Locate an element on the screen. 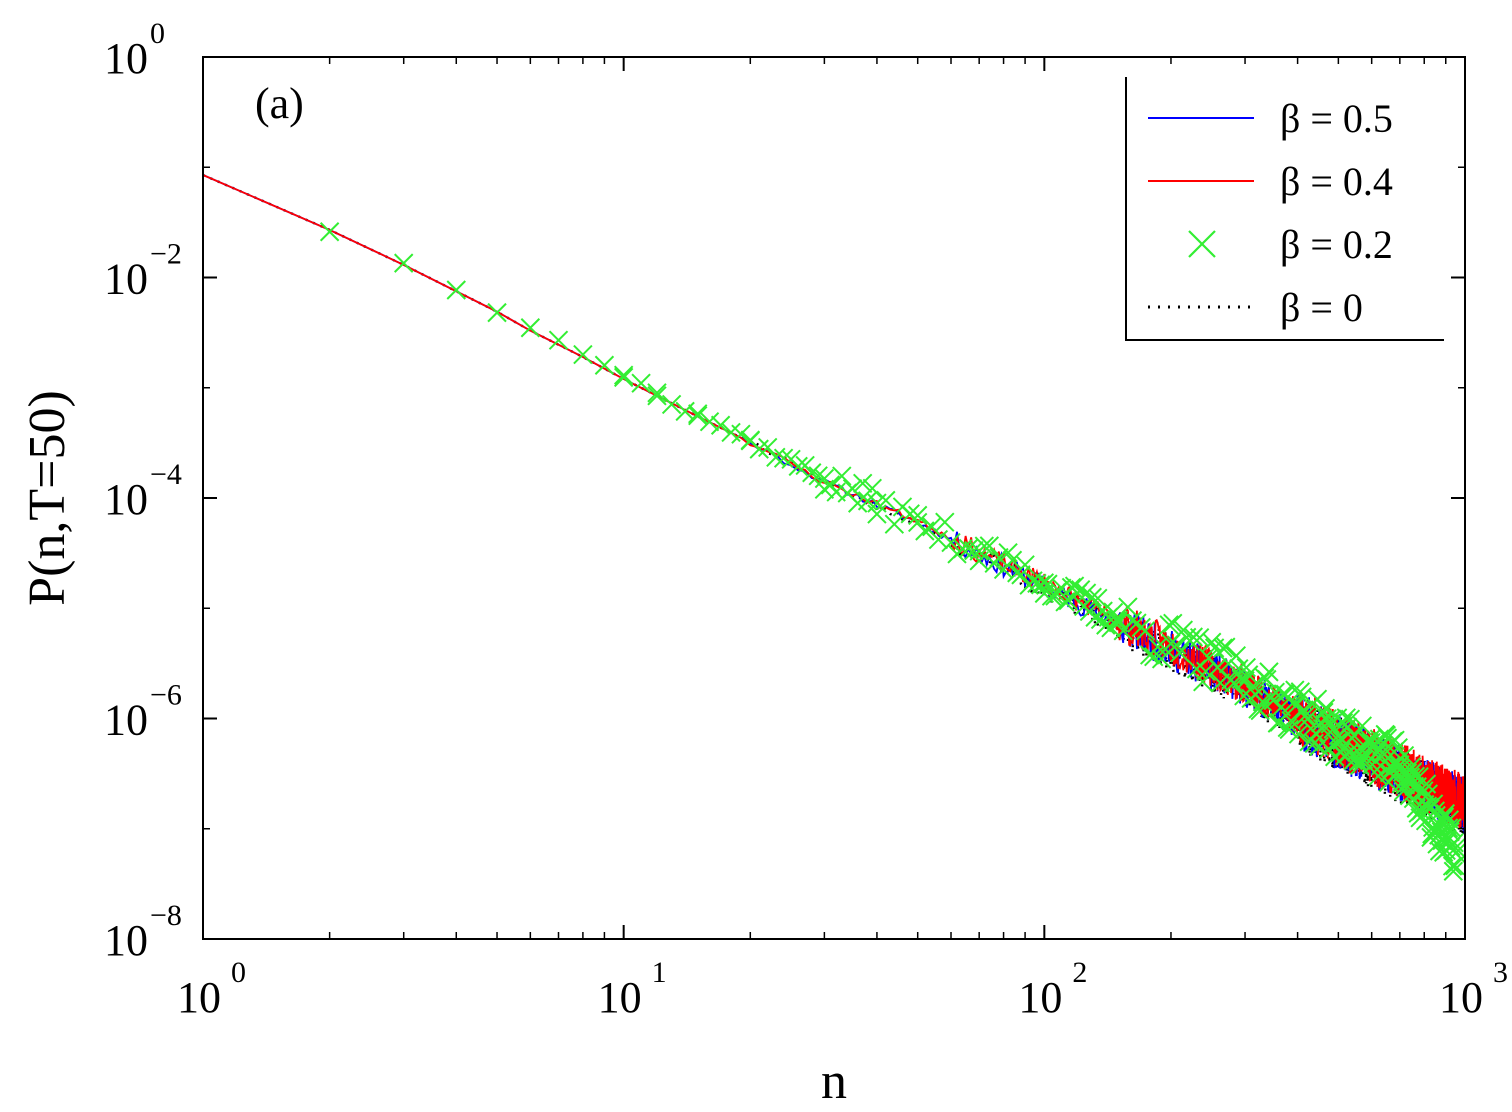 This screenshot has height=1112, width=1512. legend-label: β = 0 is located at coordinates (1321, 307).